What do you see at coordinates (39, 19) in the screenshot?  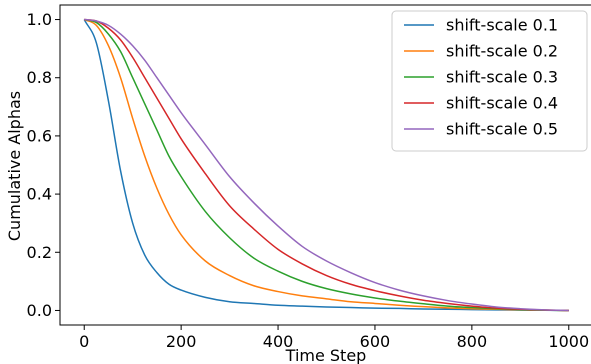 I see `y-tick-label: 1.0` at bounding box center [39, 19].